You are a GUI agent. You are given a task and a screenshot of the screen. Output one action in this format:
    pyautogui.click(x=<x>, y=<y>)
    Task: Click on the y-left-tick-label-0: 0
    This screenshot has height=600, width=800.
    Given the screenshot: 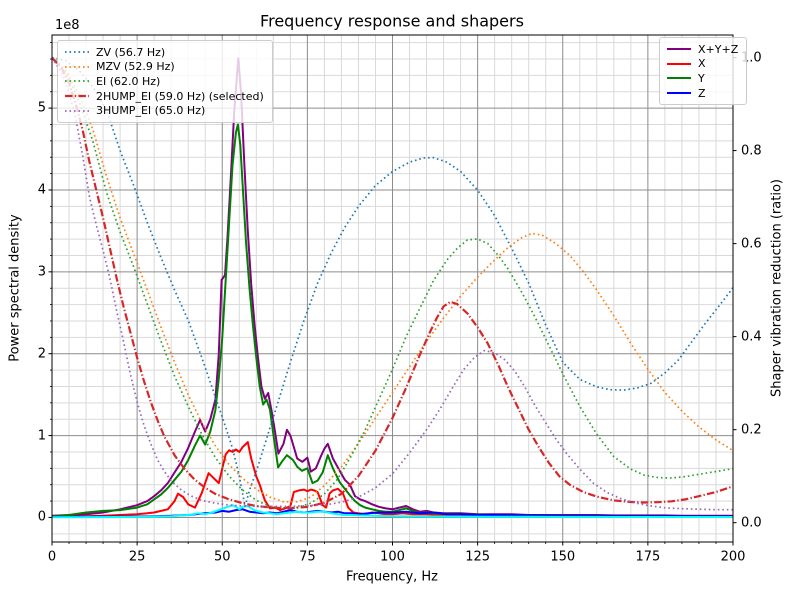 What is the action you would take?
    pyautogui.click(x=41, y=517)
    